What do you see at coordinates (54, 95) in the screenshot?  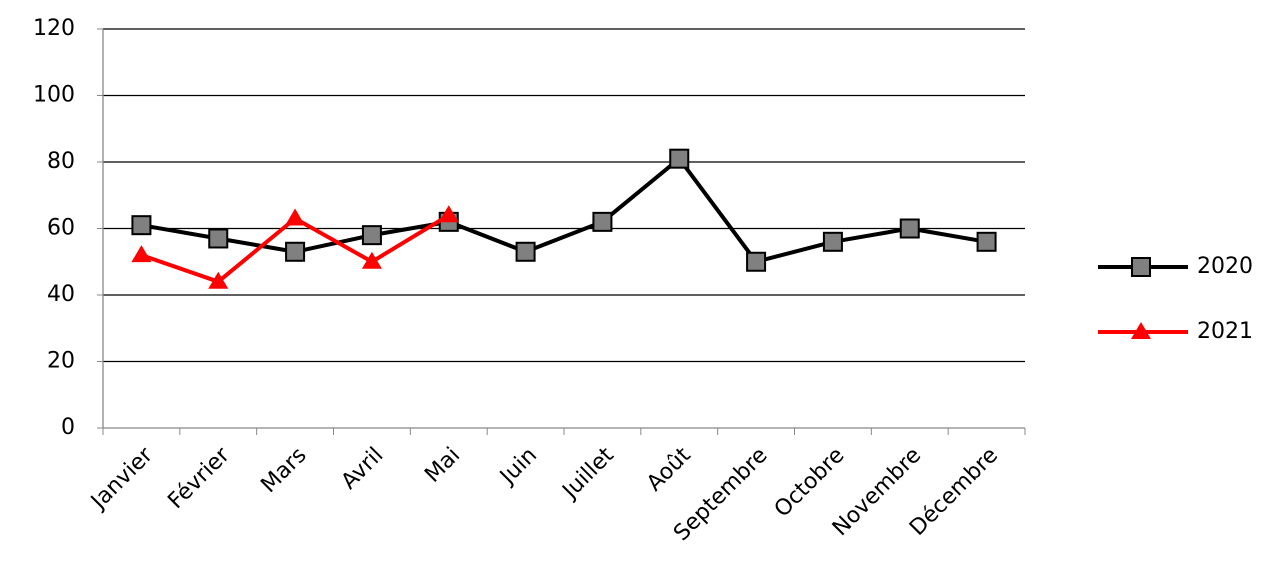 I see `y-tick-label: 100` at bounding box center [54, 95].